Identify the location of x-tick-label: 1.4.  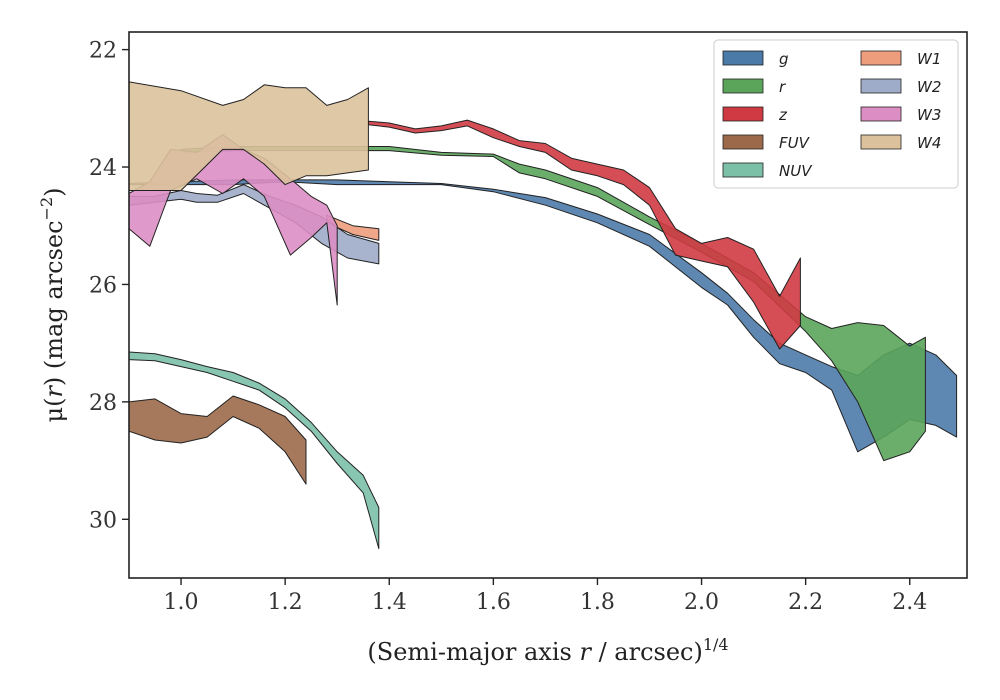
(389, 602).